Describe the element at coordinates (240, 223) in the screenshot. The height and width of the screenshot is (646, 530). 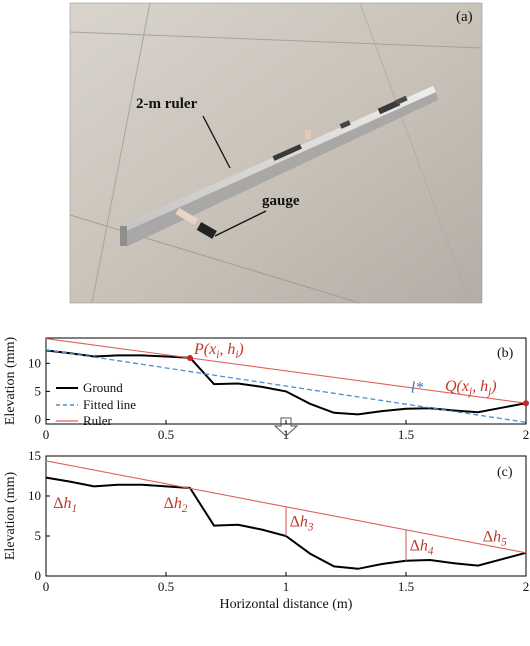
I see `gauge-leader-line` at that location.